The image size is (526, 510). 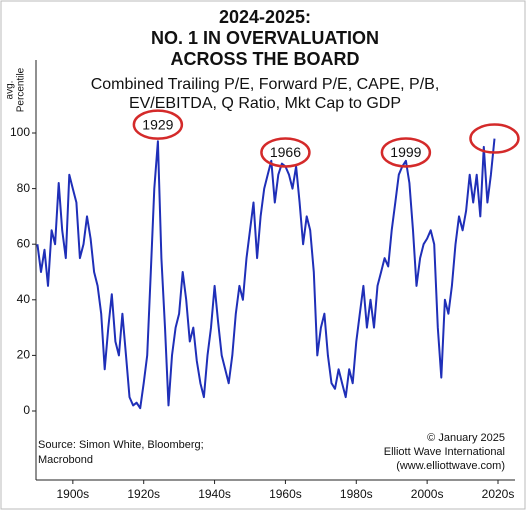 I want to click on x-tick-label: 2020s, so click(x=498, y=494).